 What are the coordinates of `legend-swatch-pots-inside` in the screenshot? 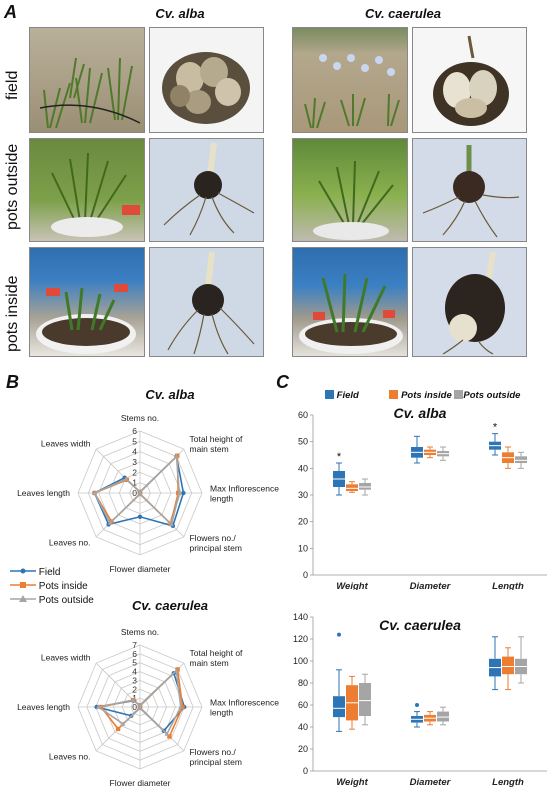 It's located at (394, 394).